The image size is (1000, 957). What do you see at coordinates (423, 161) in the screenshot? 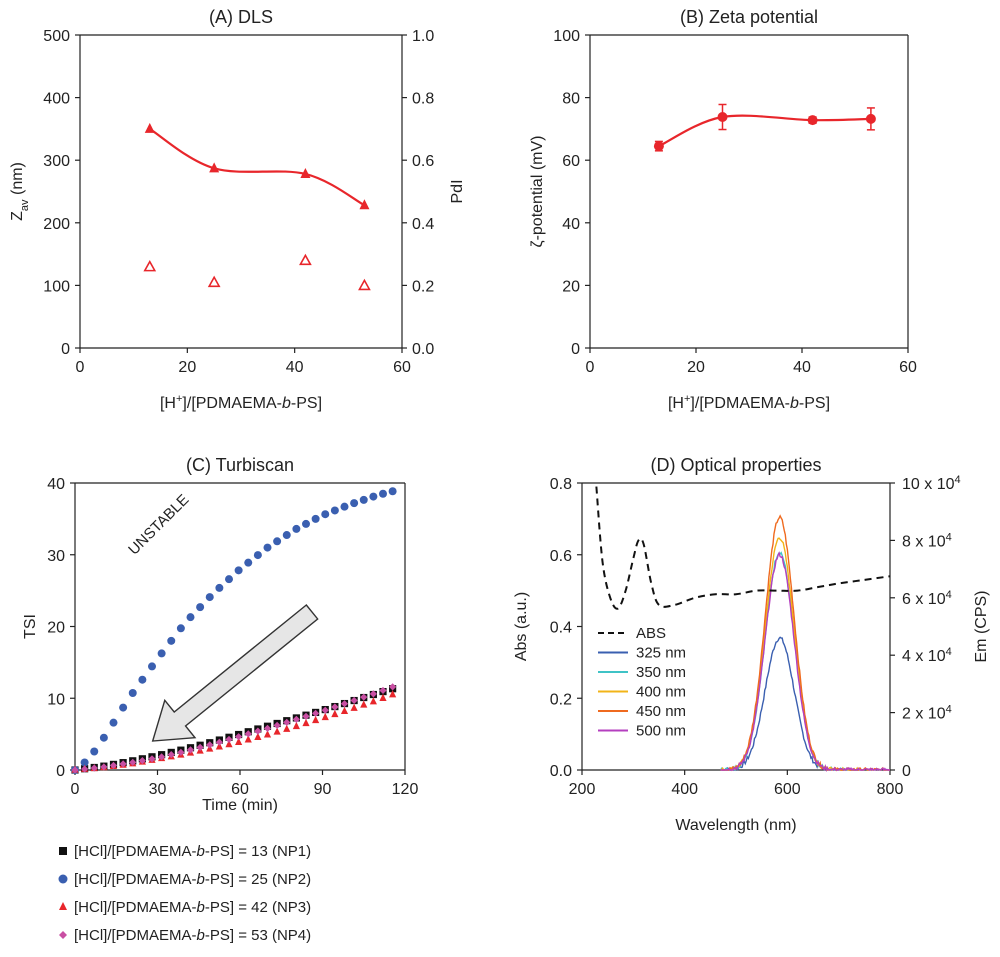
I see `y2-tick-label: 0.6` at bounding box center [423, 161].